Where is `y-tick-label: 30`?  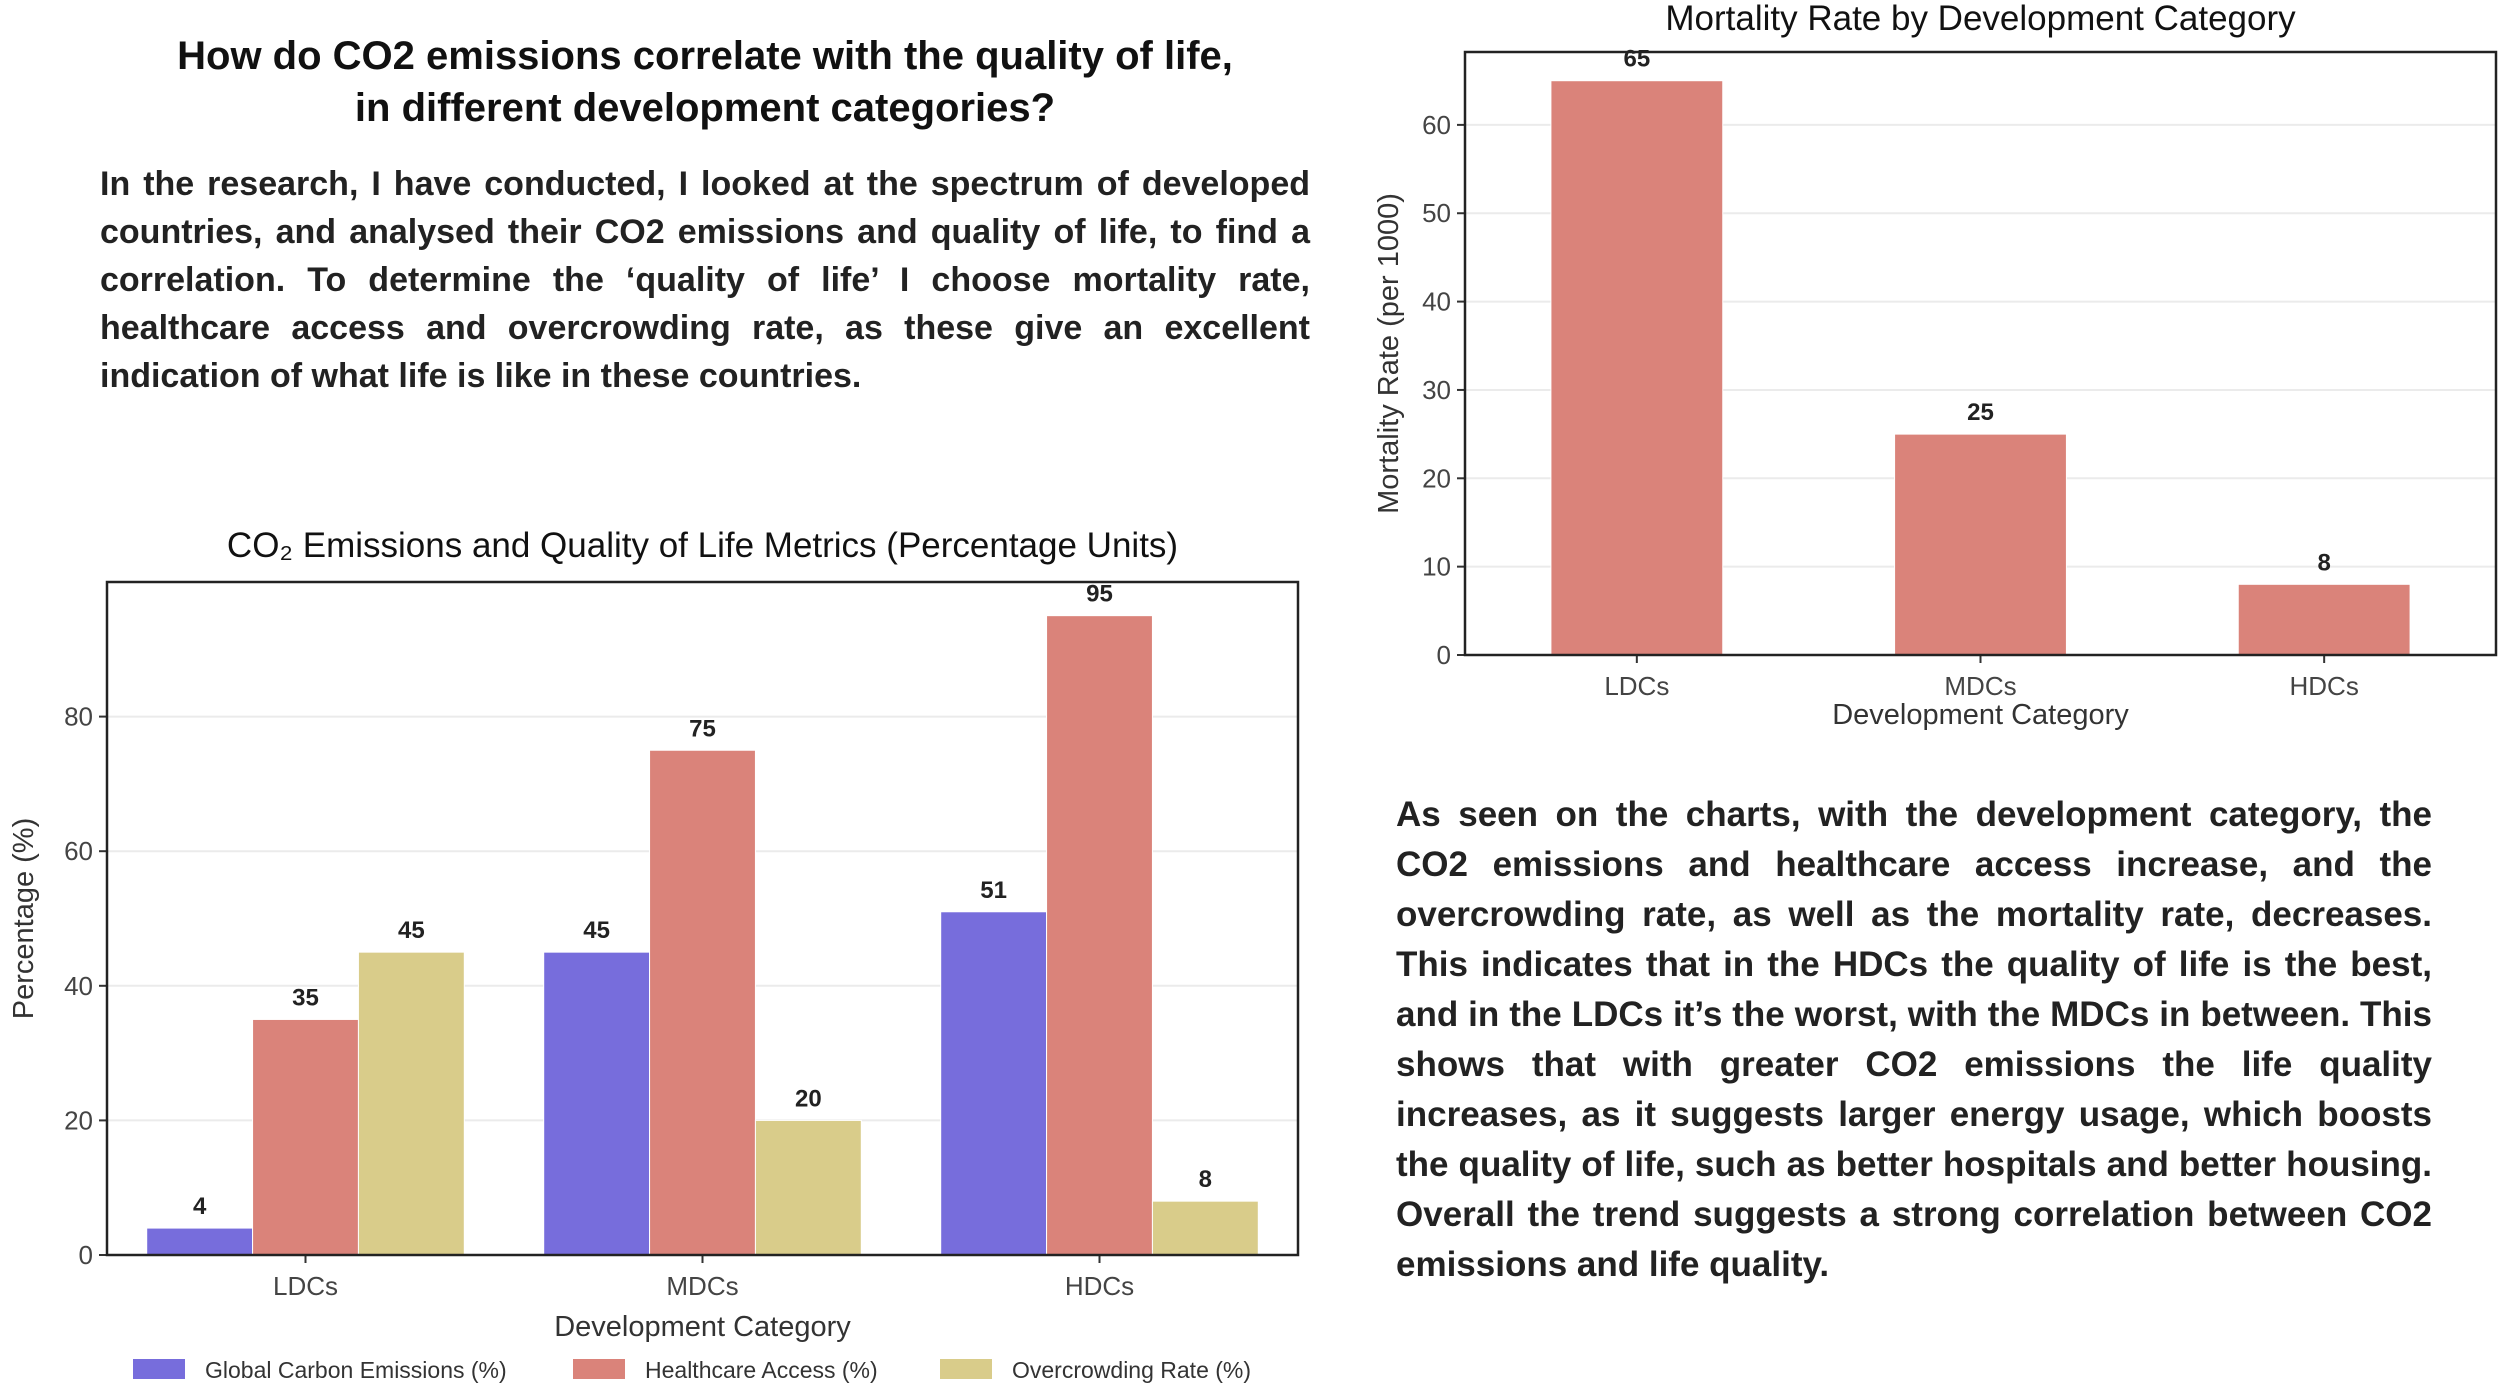 y-tick-label: 30 is located at coordinates (1436, 390).